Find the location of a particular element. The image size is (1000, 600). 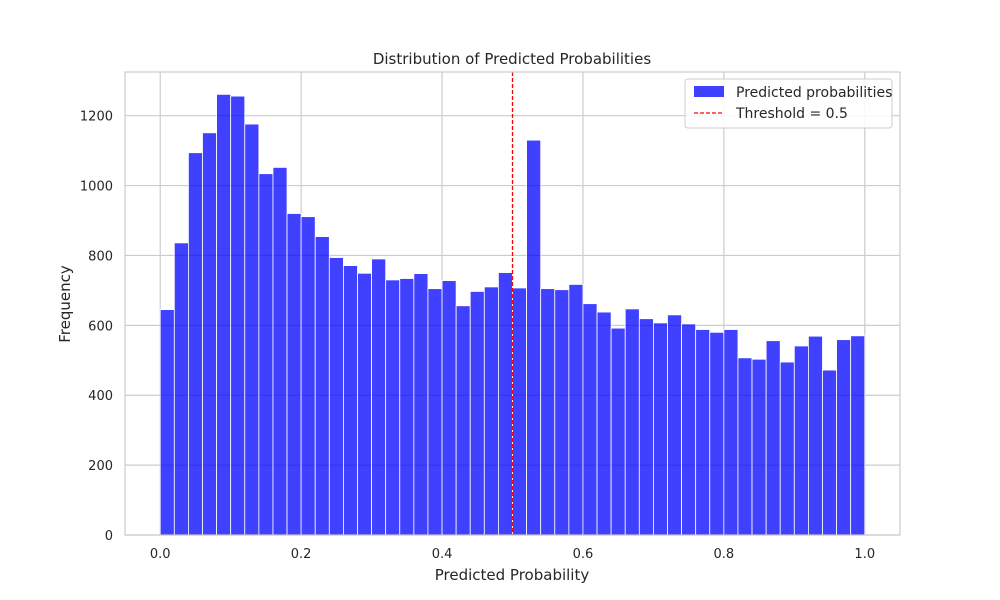

y-tick-label: 1200 is located at coordinates (96, 117).